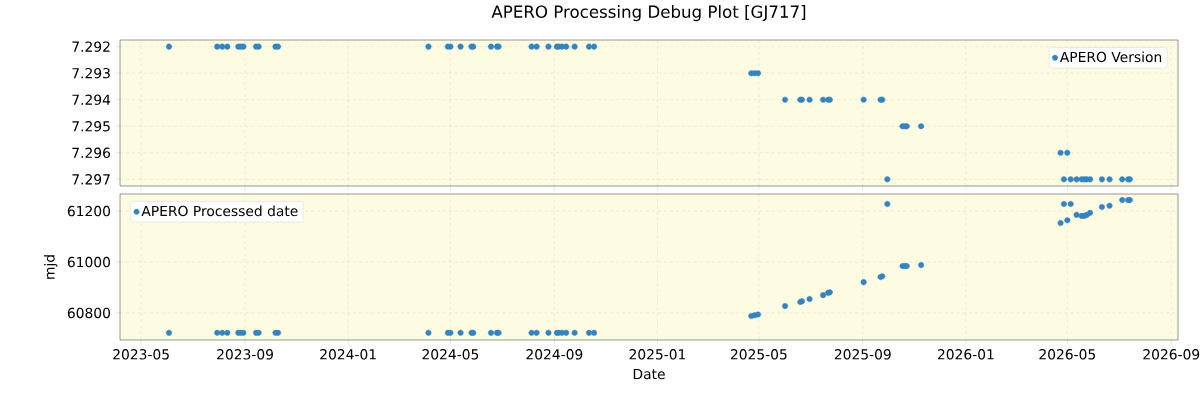 Image resolution: width=1200 pixels, height=400 pixels. What do you see at coordinates (88, 313) in the screenshot?
I see `y-tick-label: 60800` at bounding box center [88, 313].